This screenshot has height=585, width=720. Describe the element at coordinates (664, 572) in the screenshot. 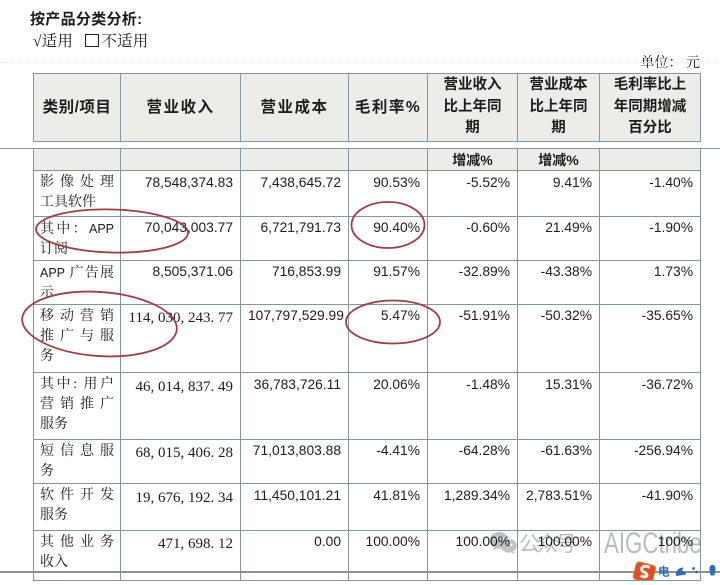

I see `svg-text: 电` at that location.